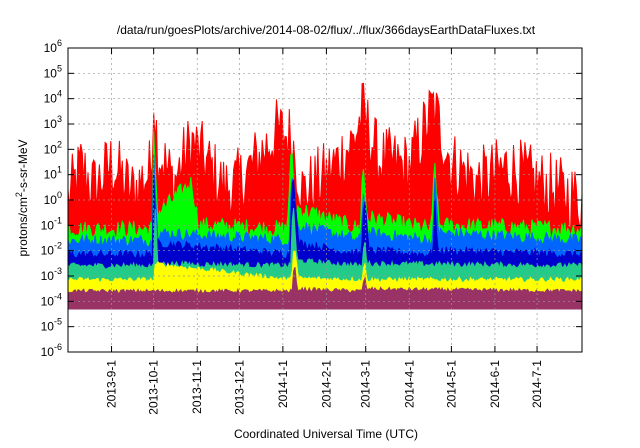  Describe the element at coordinates (326, 434) in the screenshot. I see `x-axis-label: Coordinated Universal Time (UTC)` at that location.